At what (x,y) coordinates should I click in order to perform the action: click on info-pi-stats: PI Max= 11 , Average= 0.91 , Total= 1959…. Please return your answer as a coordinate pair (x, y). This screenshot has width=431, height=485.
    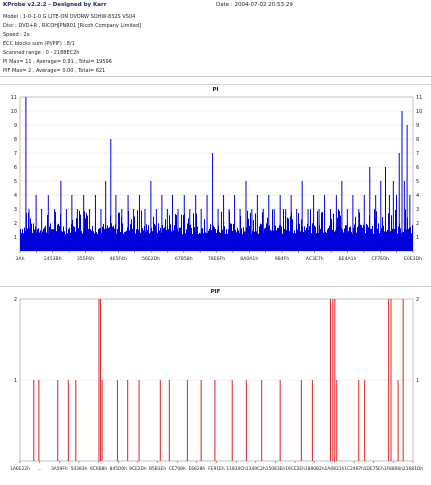
    Looking at the image, I should click on (57, 62).